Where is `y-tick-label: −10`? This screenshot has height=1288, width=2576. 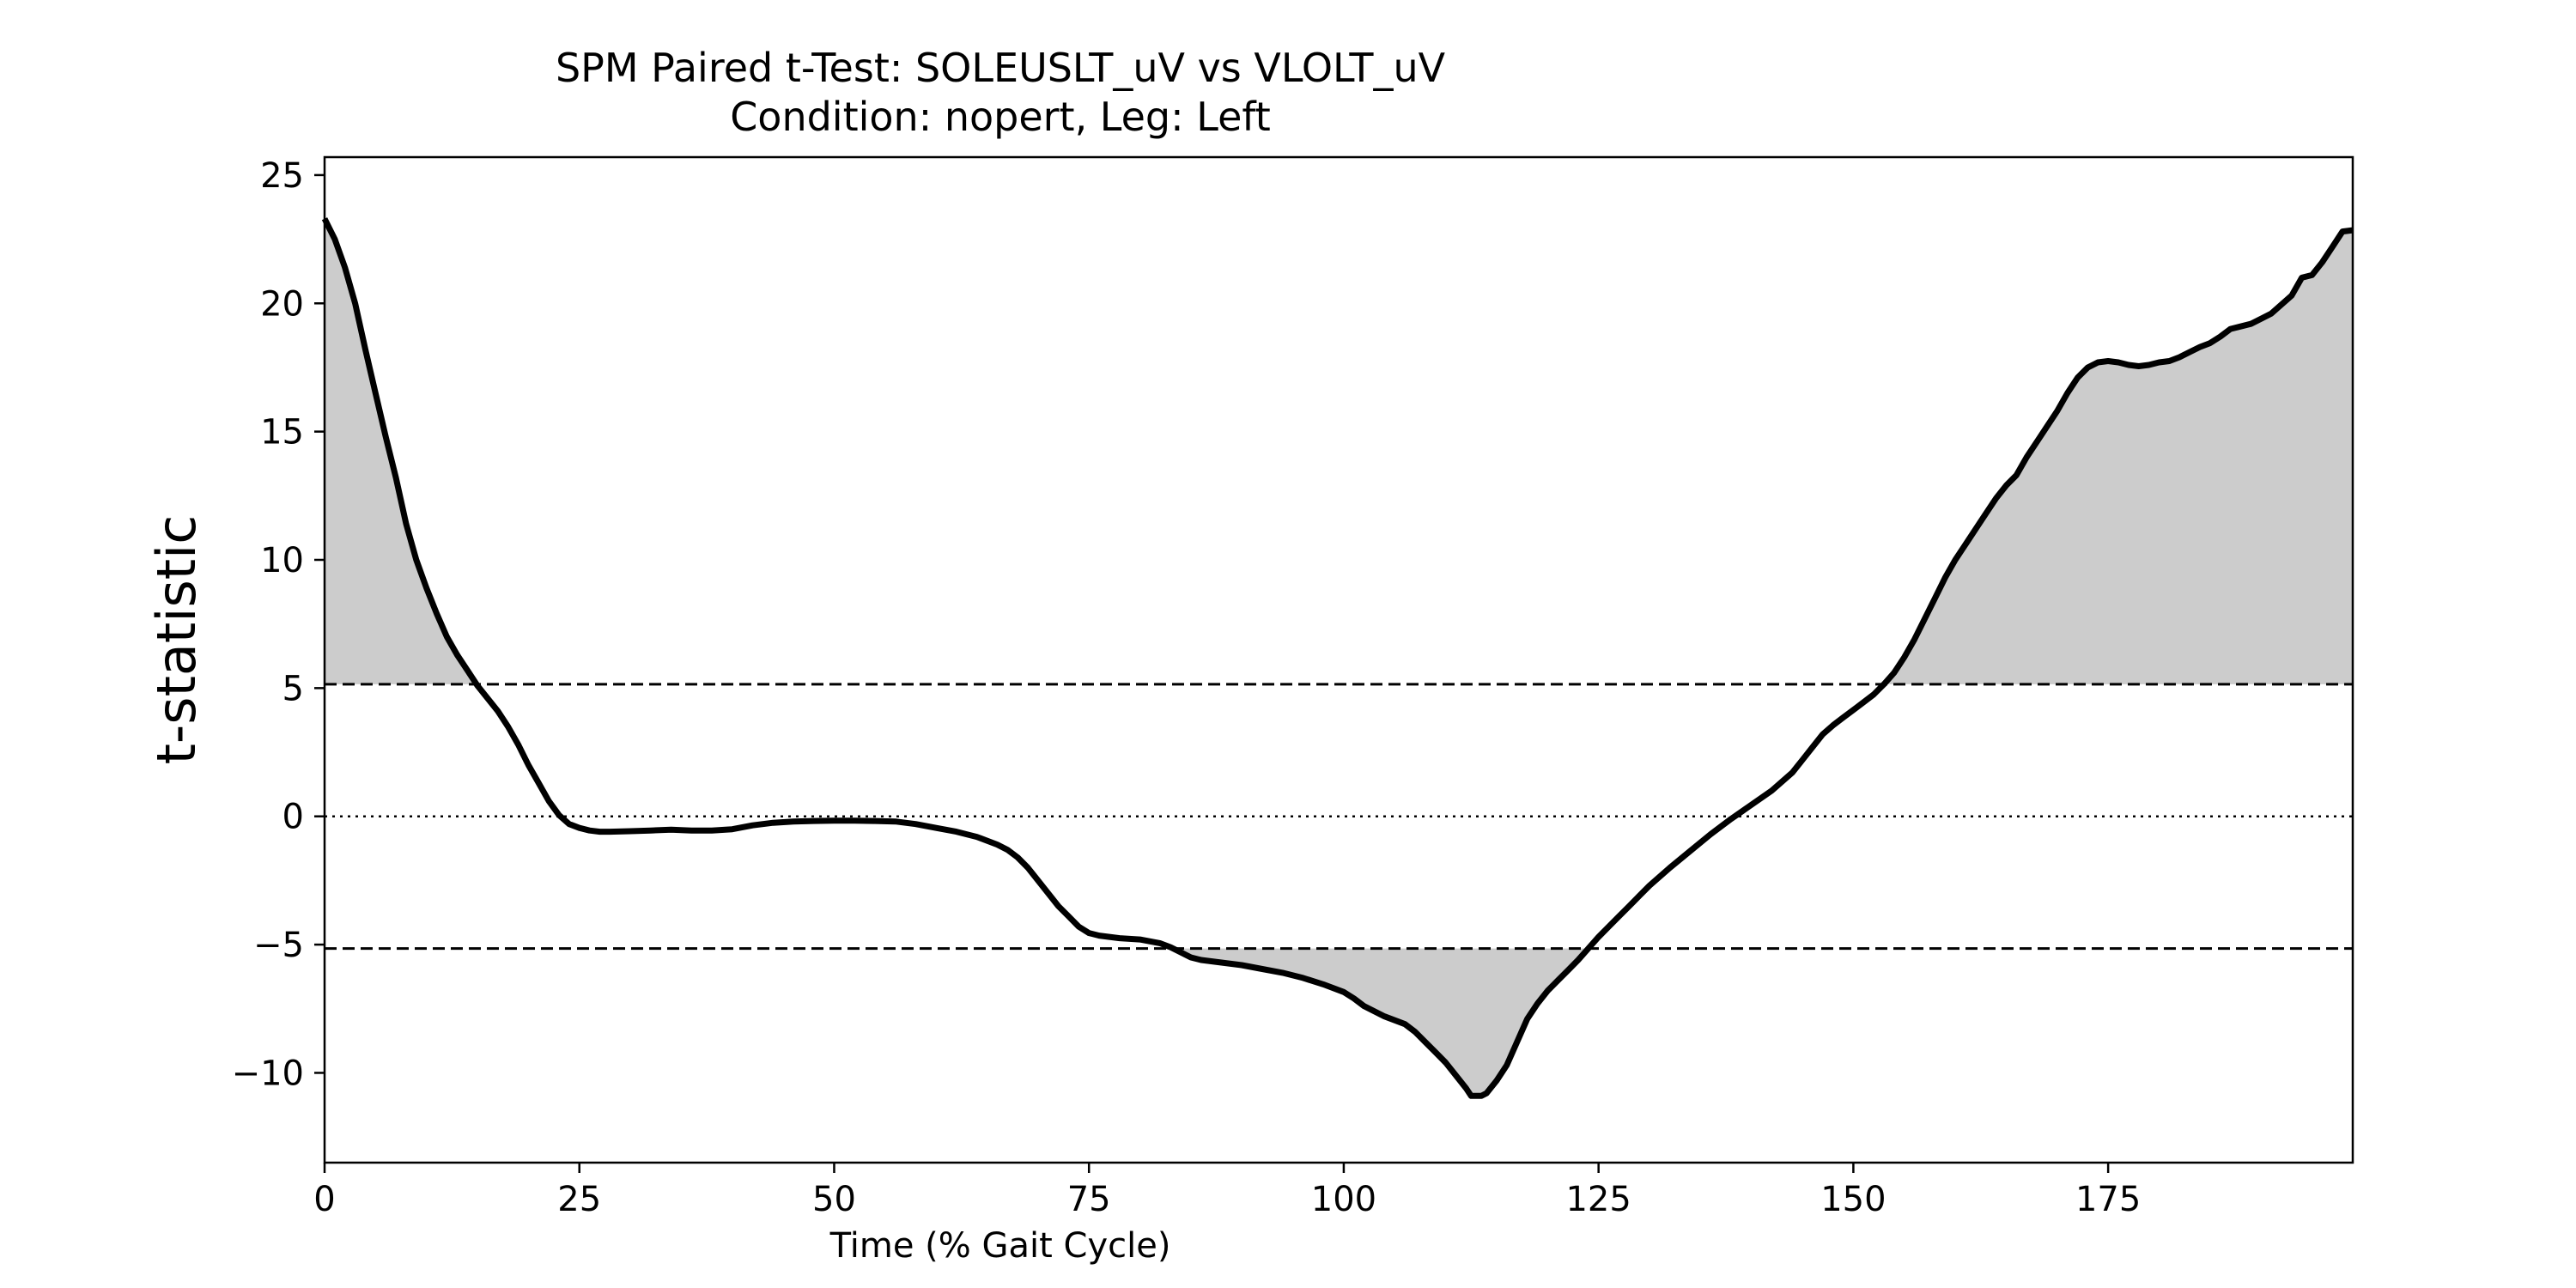
y-tick-label: −10 is located at coordinates (268, 1074).